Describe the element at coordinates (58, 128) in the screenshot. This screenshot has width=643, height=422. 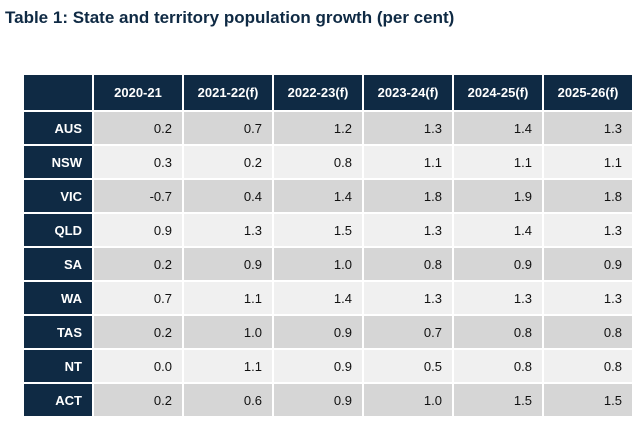
I see `row-label: AUS` at that location.